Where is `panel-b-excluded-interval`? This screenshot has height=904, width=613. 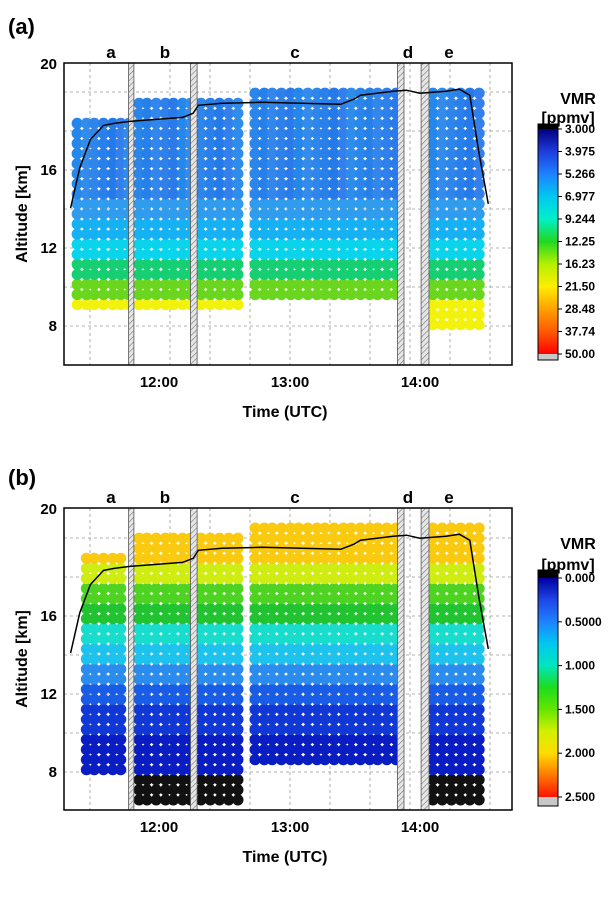
panel-b-excluded-interval is located at coordinates (131, 659).